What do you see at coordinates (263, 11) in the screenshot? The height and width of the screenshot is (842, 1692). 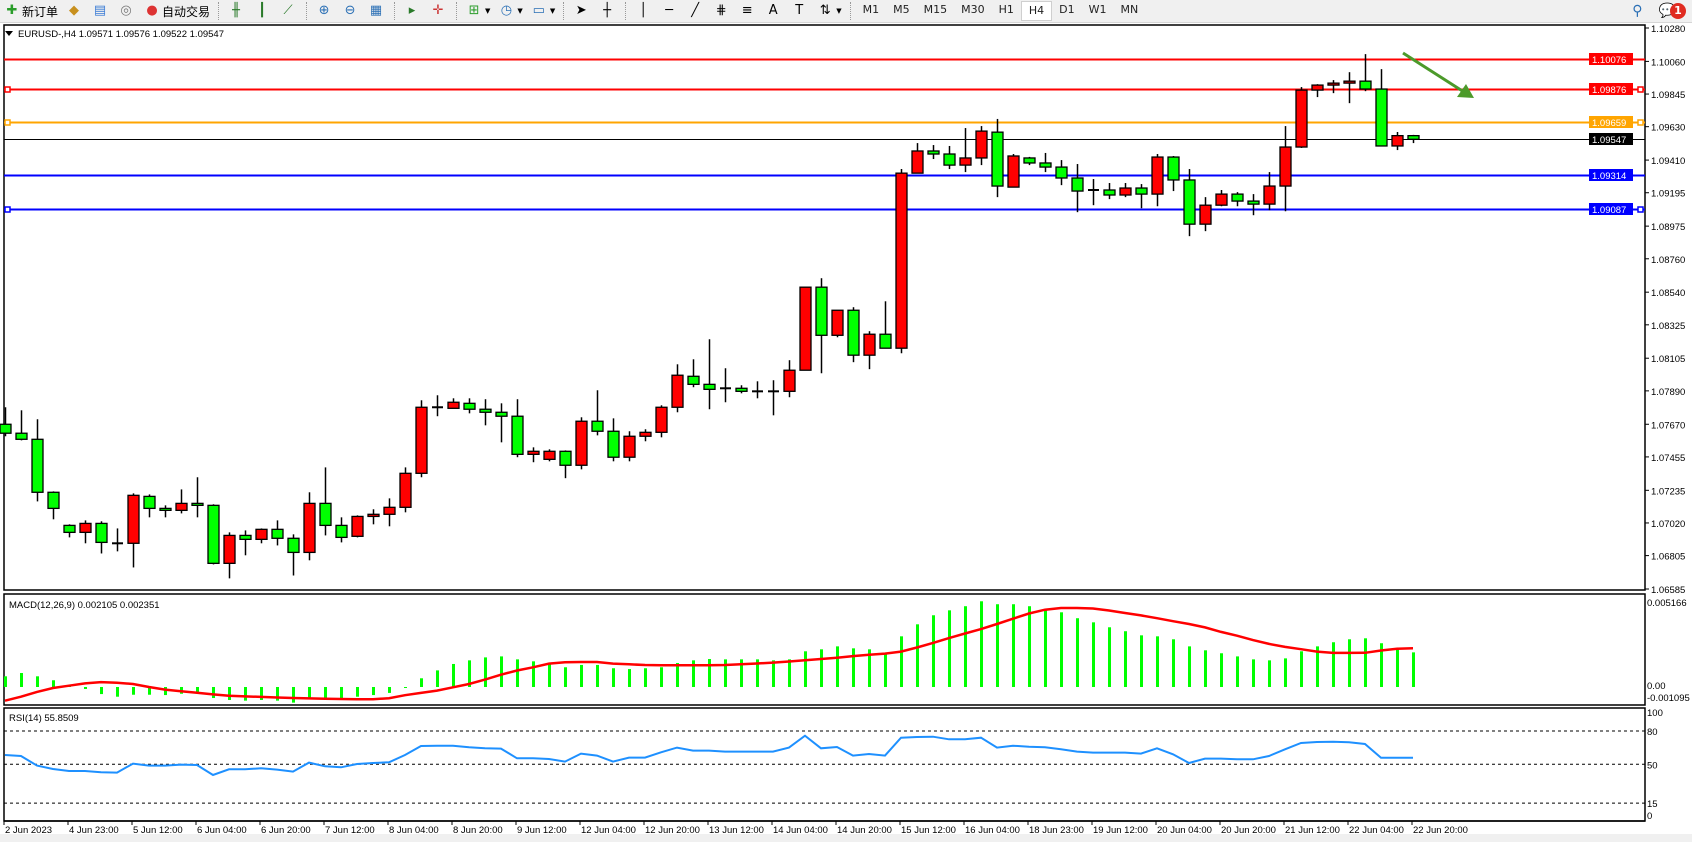 I see `candlestick-button: ┃` at bounding box center [263, 11].